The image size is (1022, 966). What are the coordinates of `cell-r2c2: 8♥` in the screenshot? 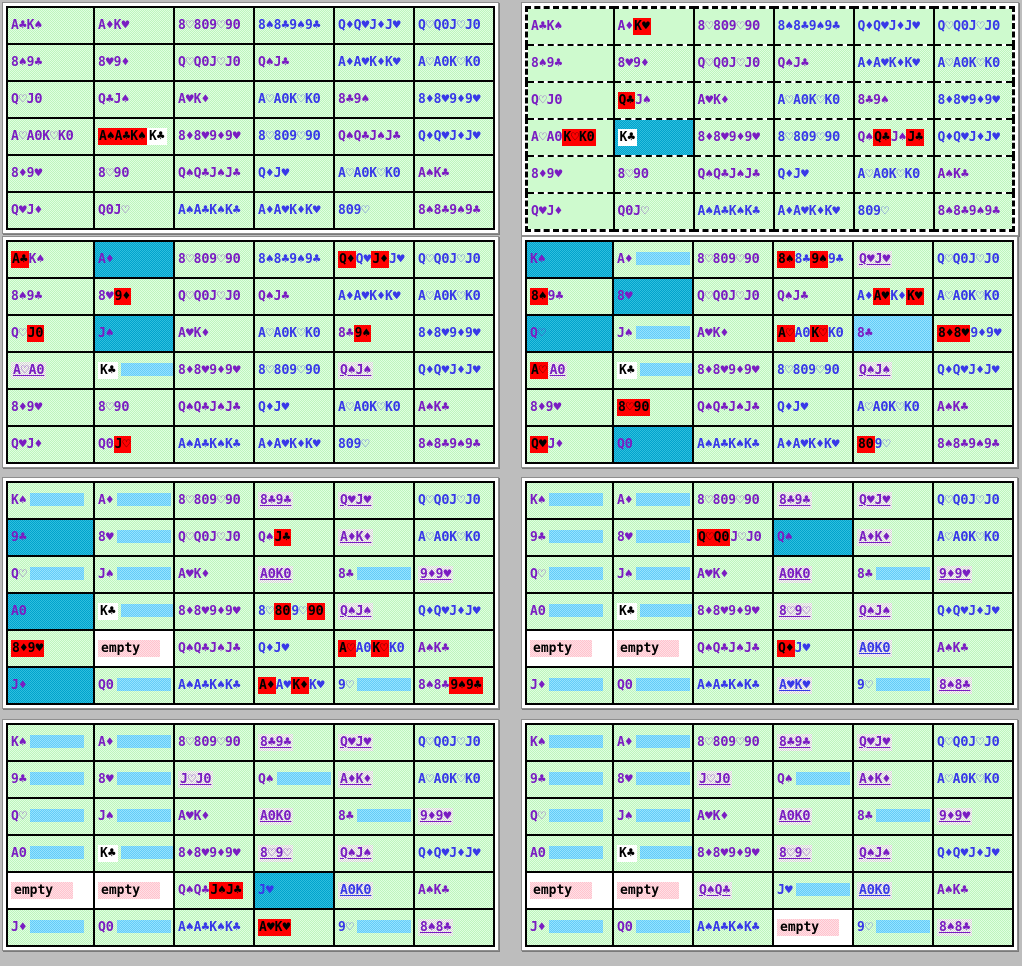 It's located at (134, 537).